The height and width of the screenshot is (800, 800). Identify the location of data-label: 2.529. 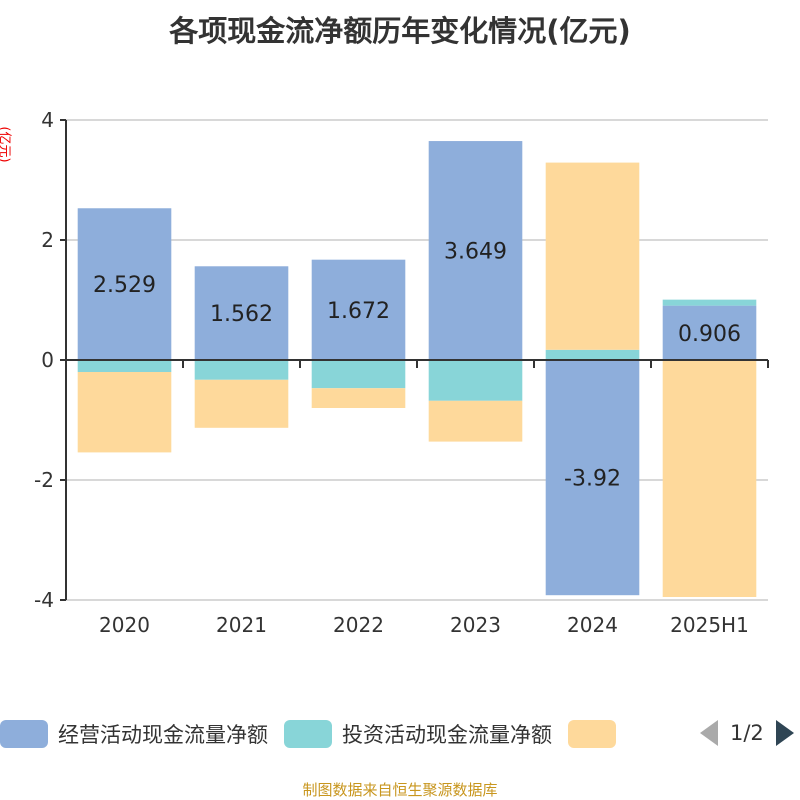
(124, 285).